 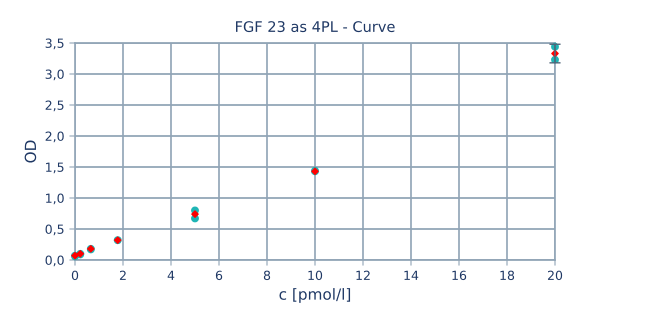 What do you see at coordinates (55, 198) in the screenshot?
I see `y-tick-label: 1,0` at bounding box center [55, 198].